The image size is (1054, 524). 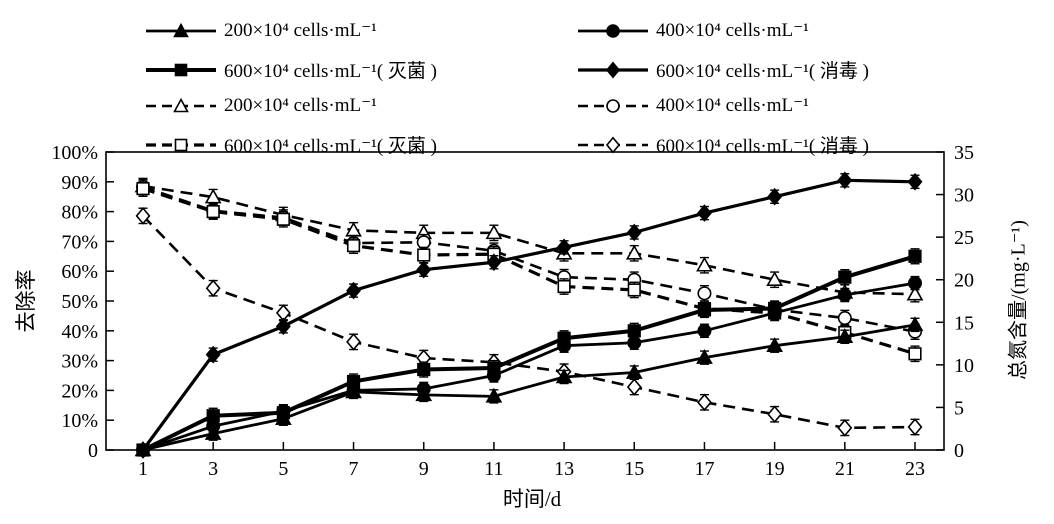 What do you see at coordinates (79, 242) in the screenshot?
I see `left-tick-label: 70%` at bounding box center [79, 242].